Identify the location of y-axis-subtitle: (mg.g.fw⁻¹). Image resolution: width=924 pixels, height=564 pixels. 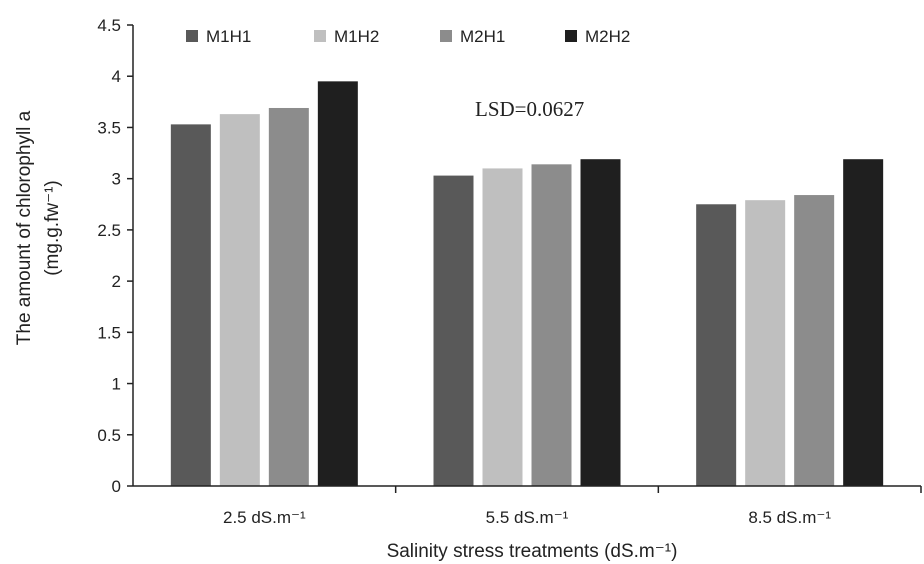
(52, 228).